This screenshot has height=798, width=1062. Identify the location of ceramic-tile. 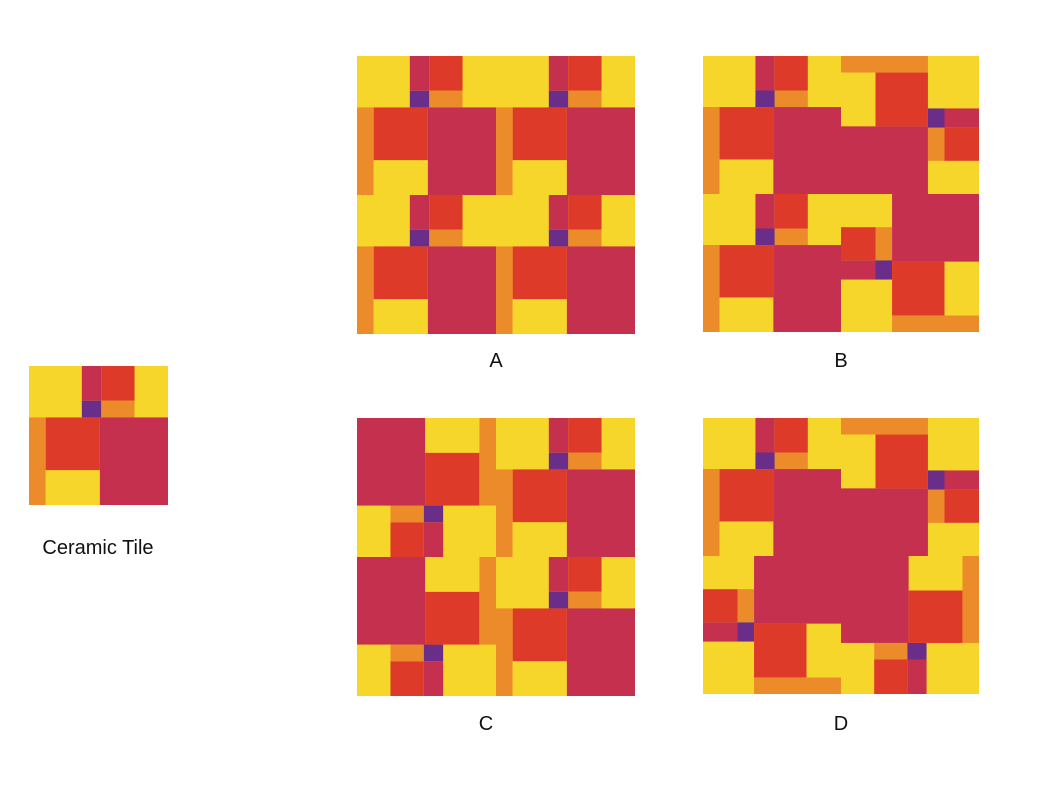
(98, 435).